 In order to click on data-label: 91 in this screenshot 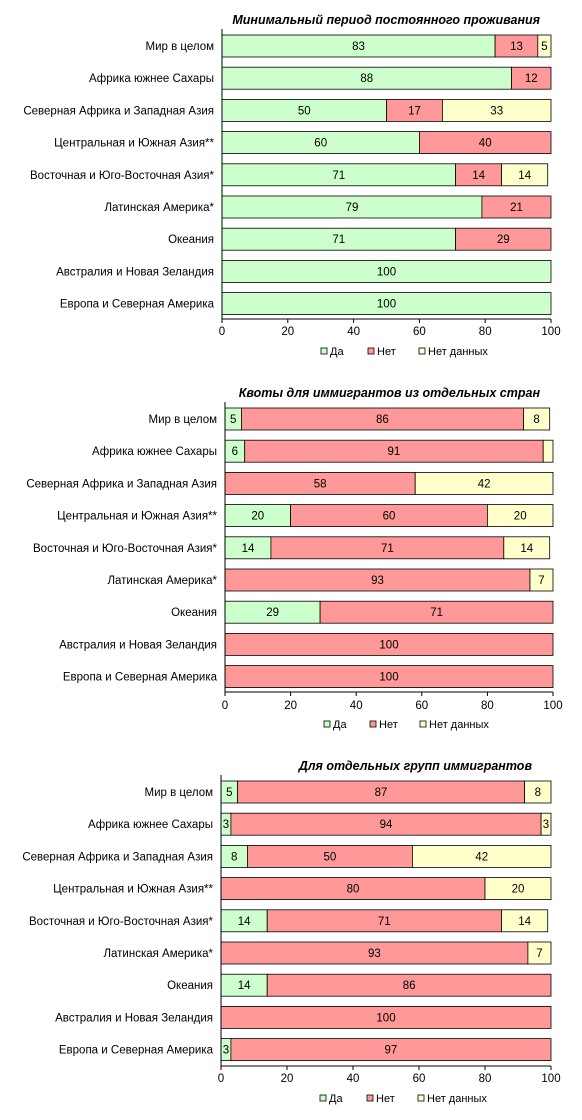, I will do `click(394, 452)`.